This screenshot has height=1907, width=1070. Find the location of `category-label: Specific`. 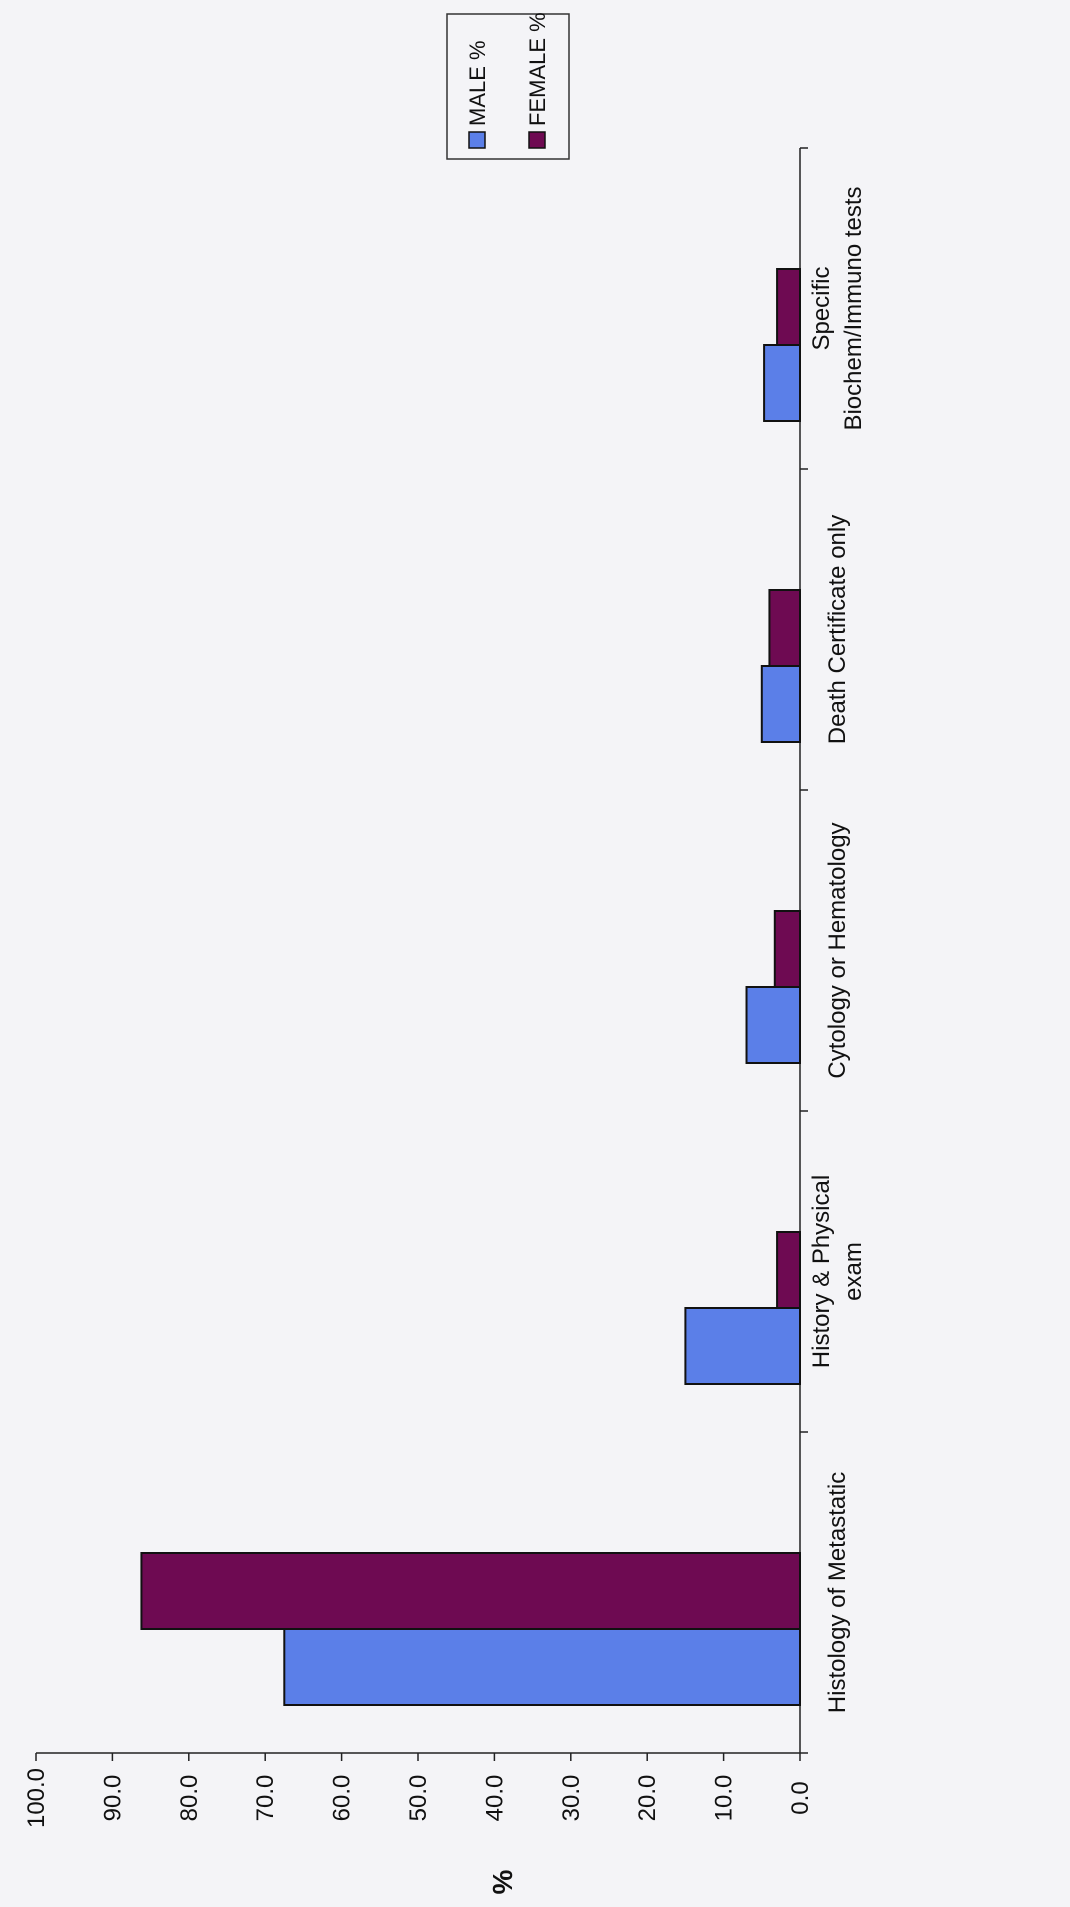

category-label: Specific is located at coordinates (821, 308).